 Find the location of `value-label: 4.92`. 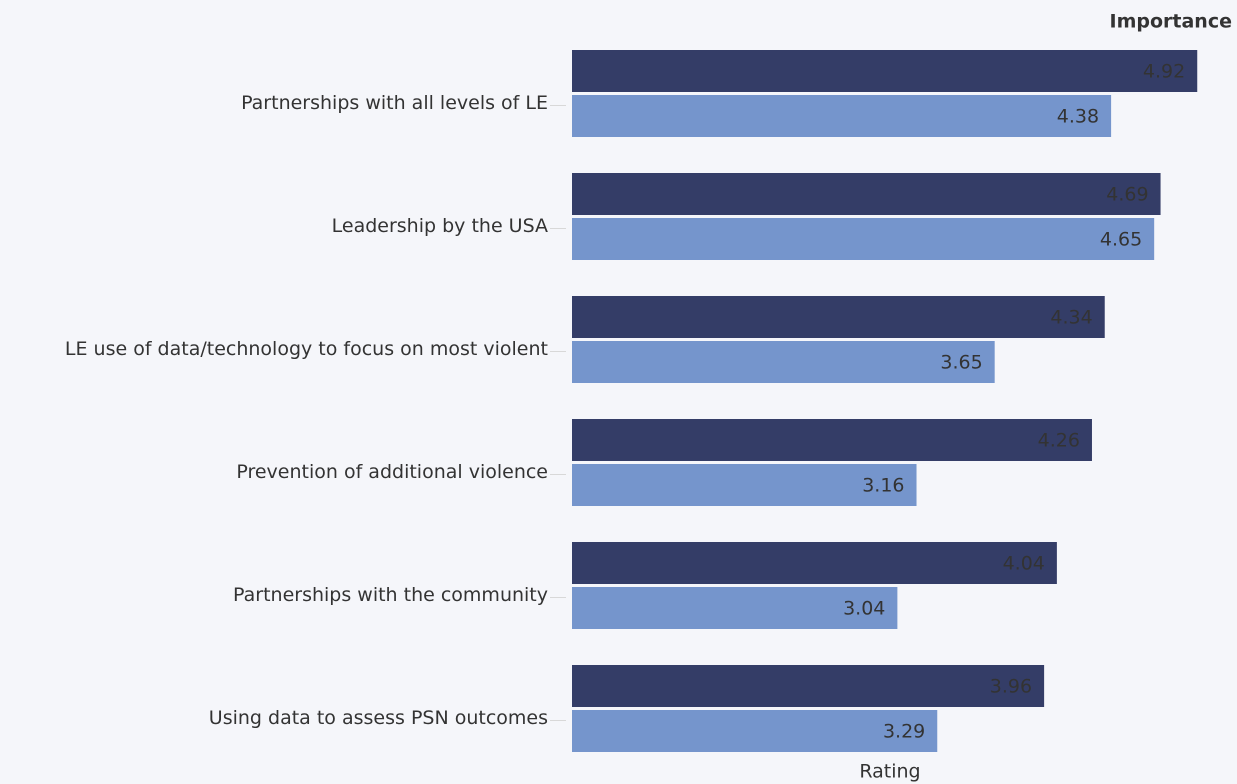

value-label: 4.92 is located at coordinates (1164, 72).